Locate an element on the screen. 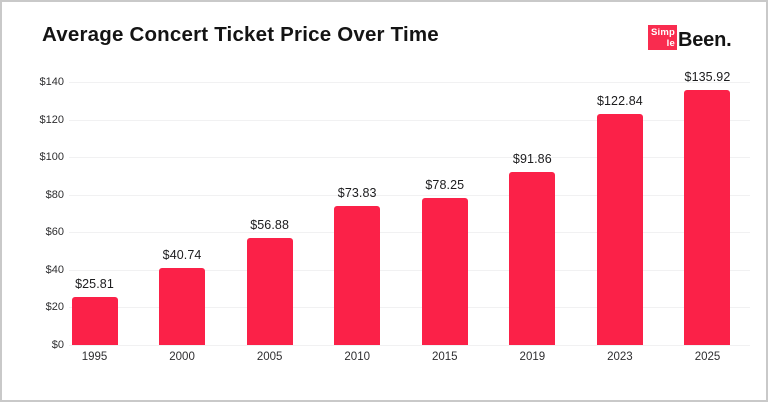 The image size is (768, 402). logo-box-line1: Simp is located at coordinates (662, 32).